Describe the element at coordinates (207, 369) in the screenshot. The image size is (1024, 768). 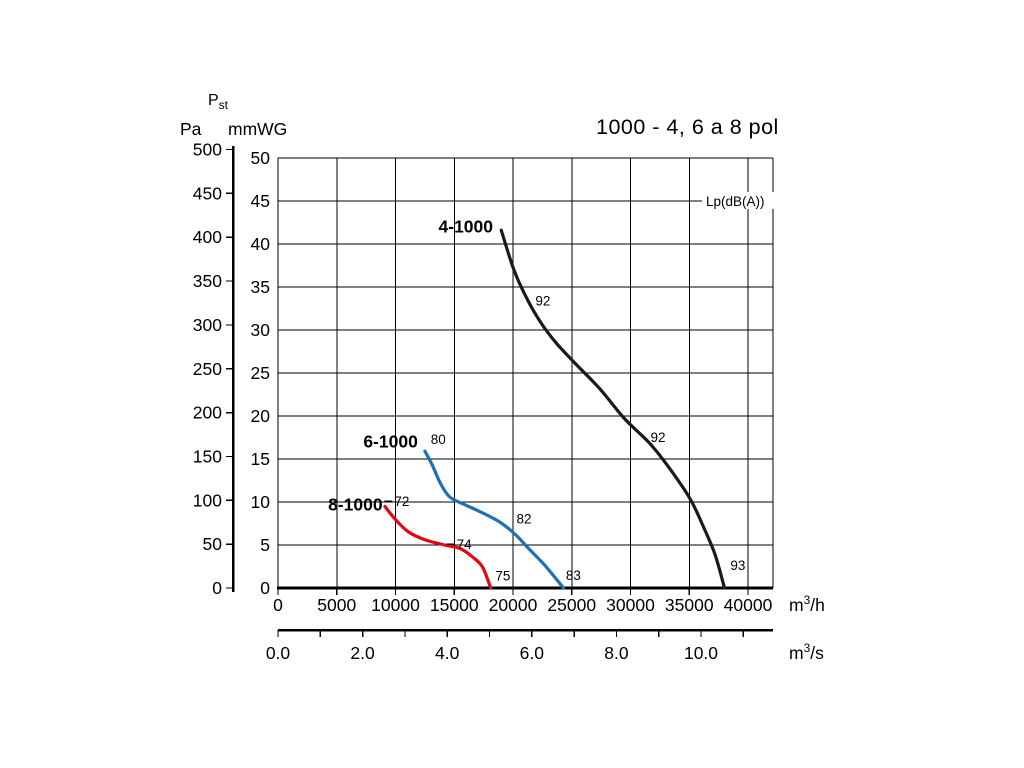
I see `pa-tick-label: 250` at that location.